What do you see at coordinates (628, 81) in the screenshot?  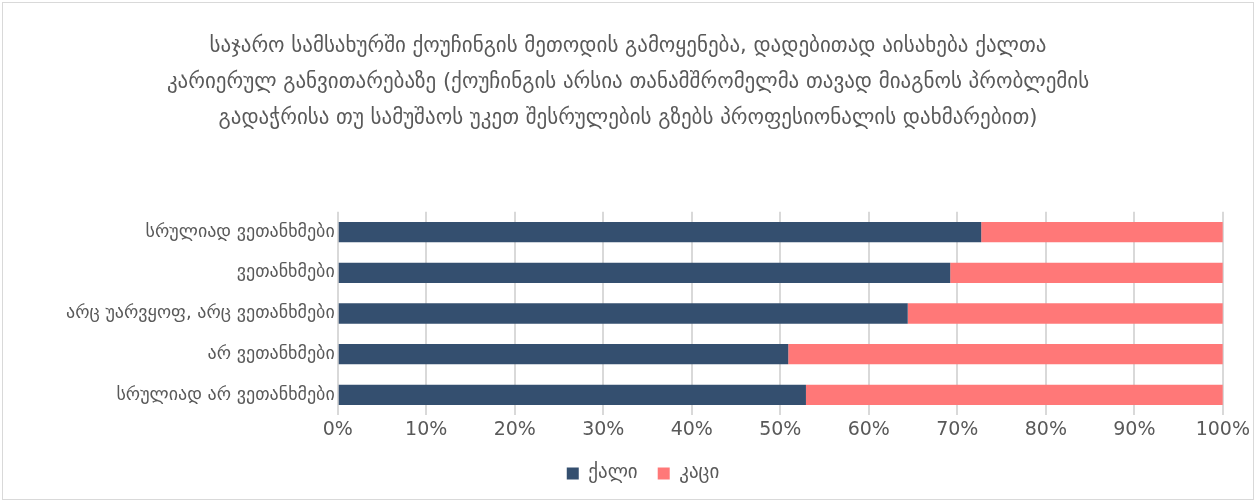 I see `chart-title: საჯარო სამსახურში ქოუჩინგის მეთოდის გამოყენება, დადებითად აისახება ქალთა კარიერულ განვითარებაზე (ქოუჩინგის არსია თანამშრომელმა თავად მიაგნოს პრობლემის გადაჭრისა თუ სამუშაოს უკეთ შესრულების გზებს პროფესიონალის დახმარებით)` at bounding box center [628, 81].